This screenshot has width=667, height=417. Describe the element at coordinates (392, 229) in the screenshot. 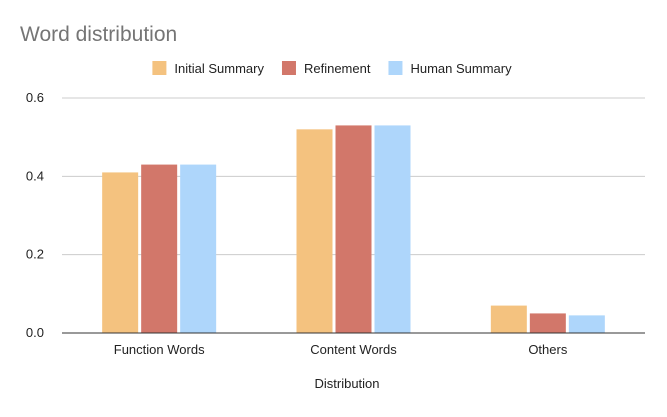

I see `bar-human-summary-content-words` at that location.